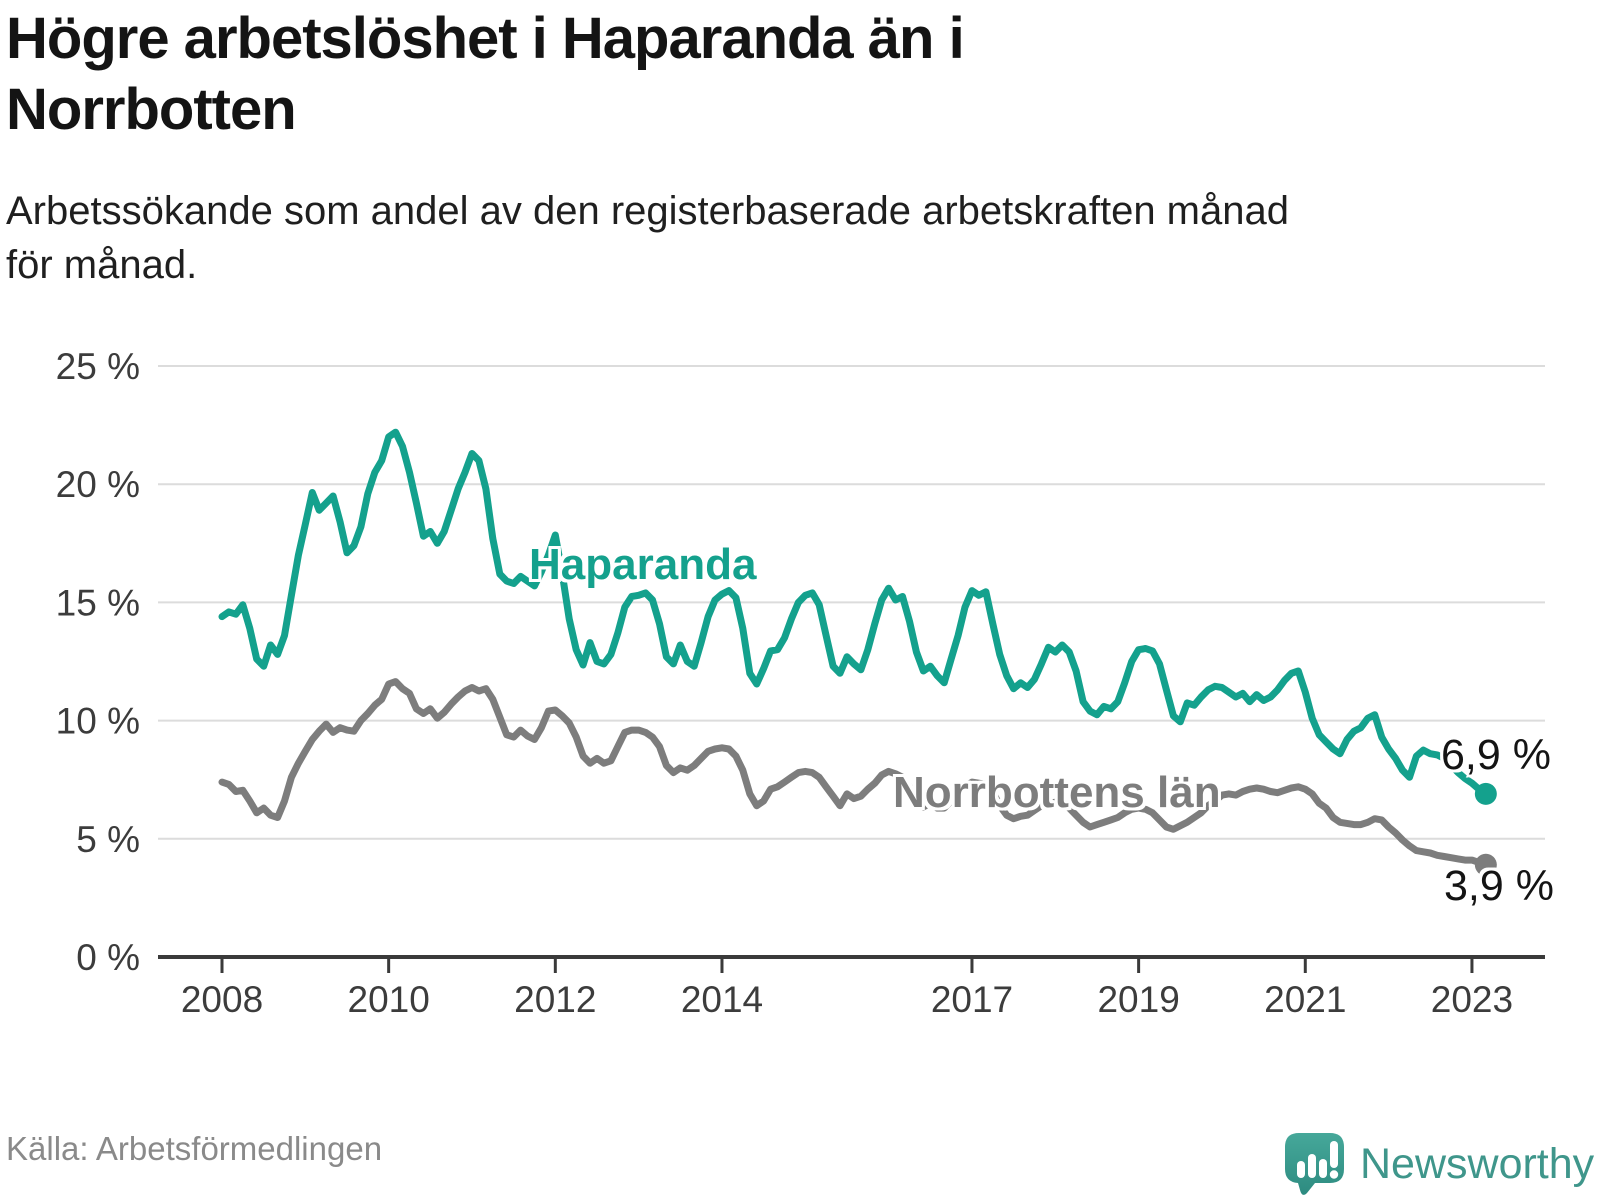 Image resolution: width=1600 pixels, height=1200 pixels. Describe the element at coordinates (98, 602) in the screenshot. I see `y-tick-label-15: 15 %` at that location.